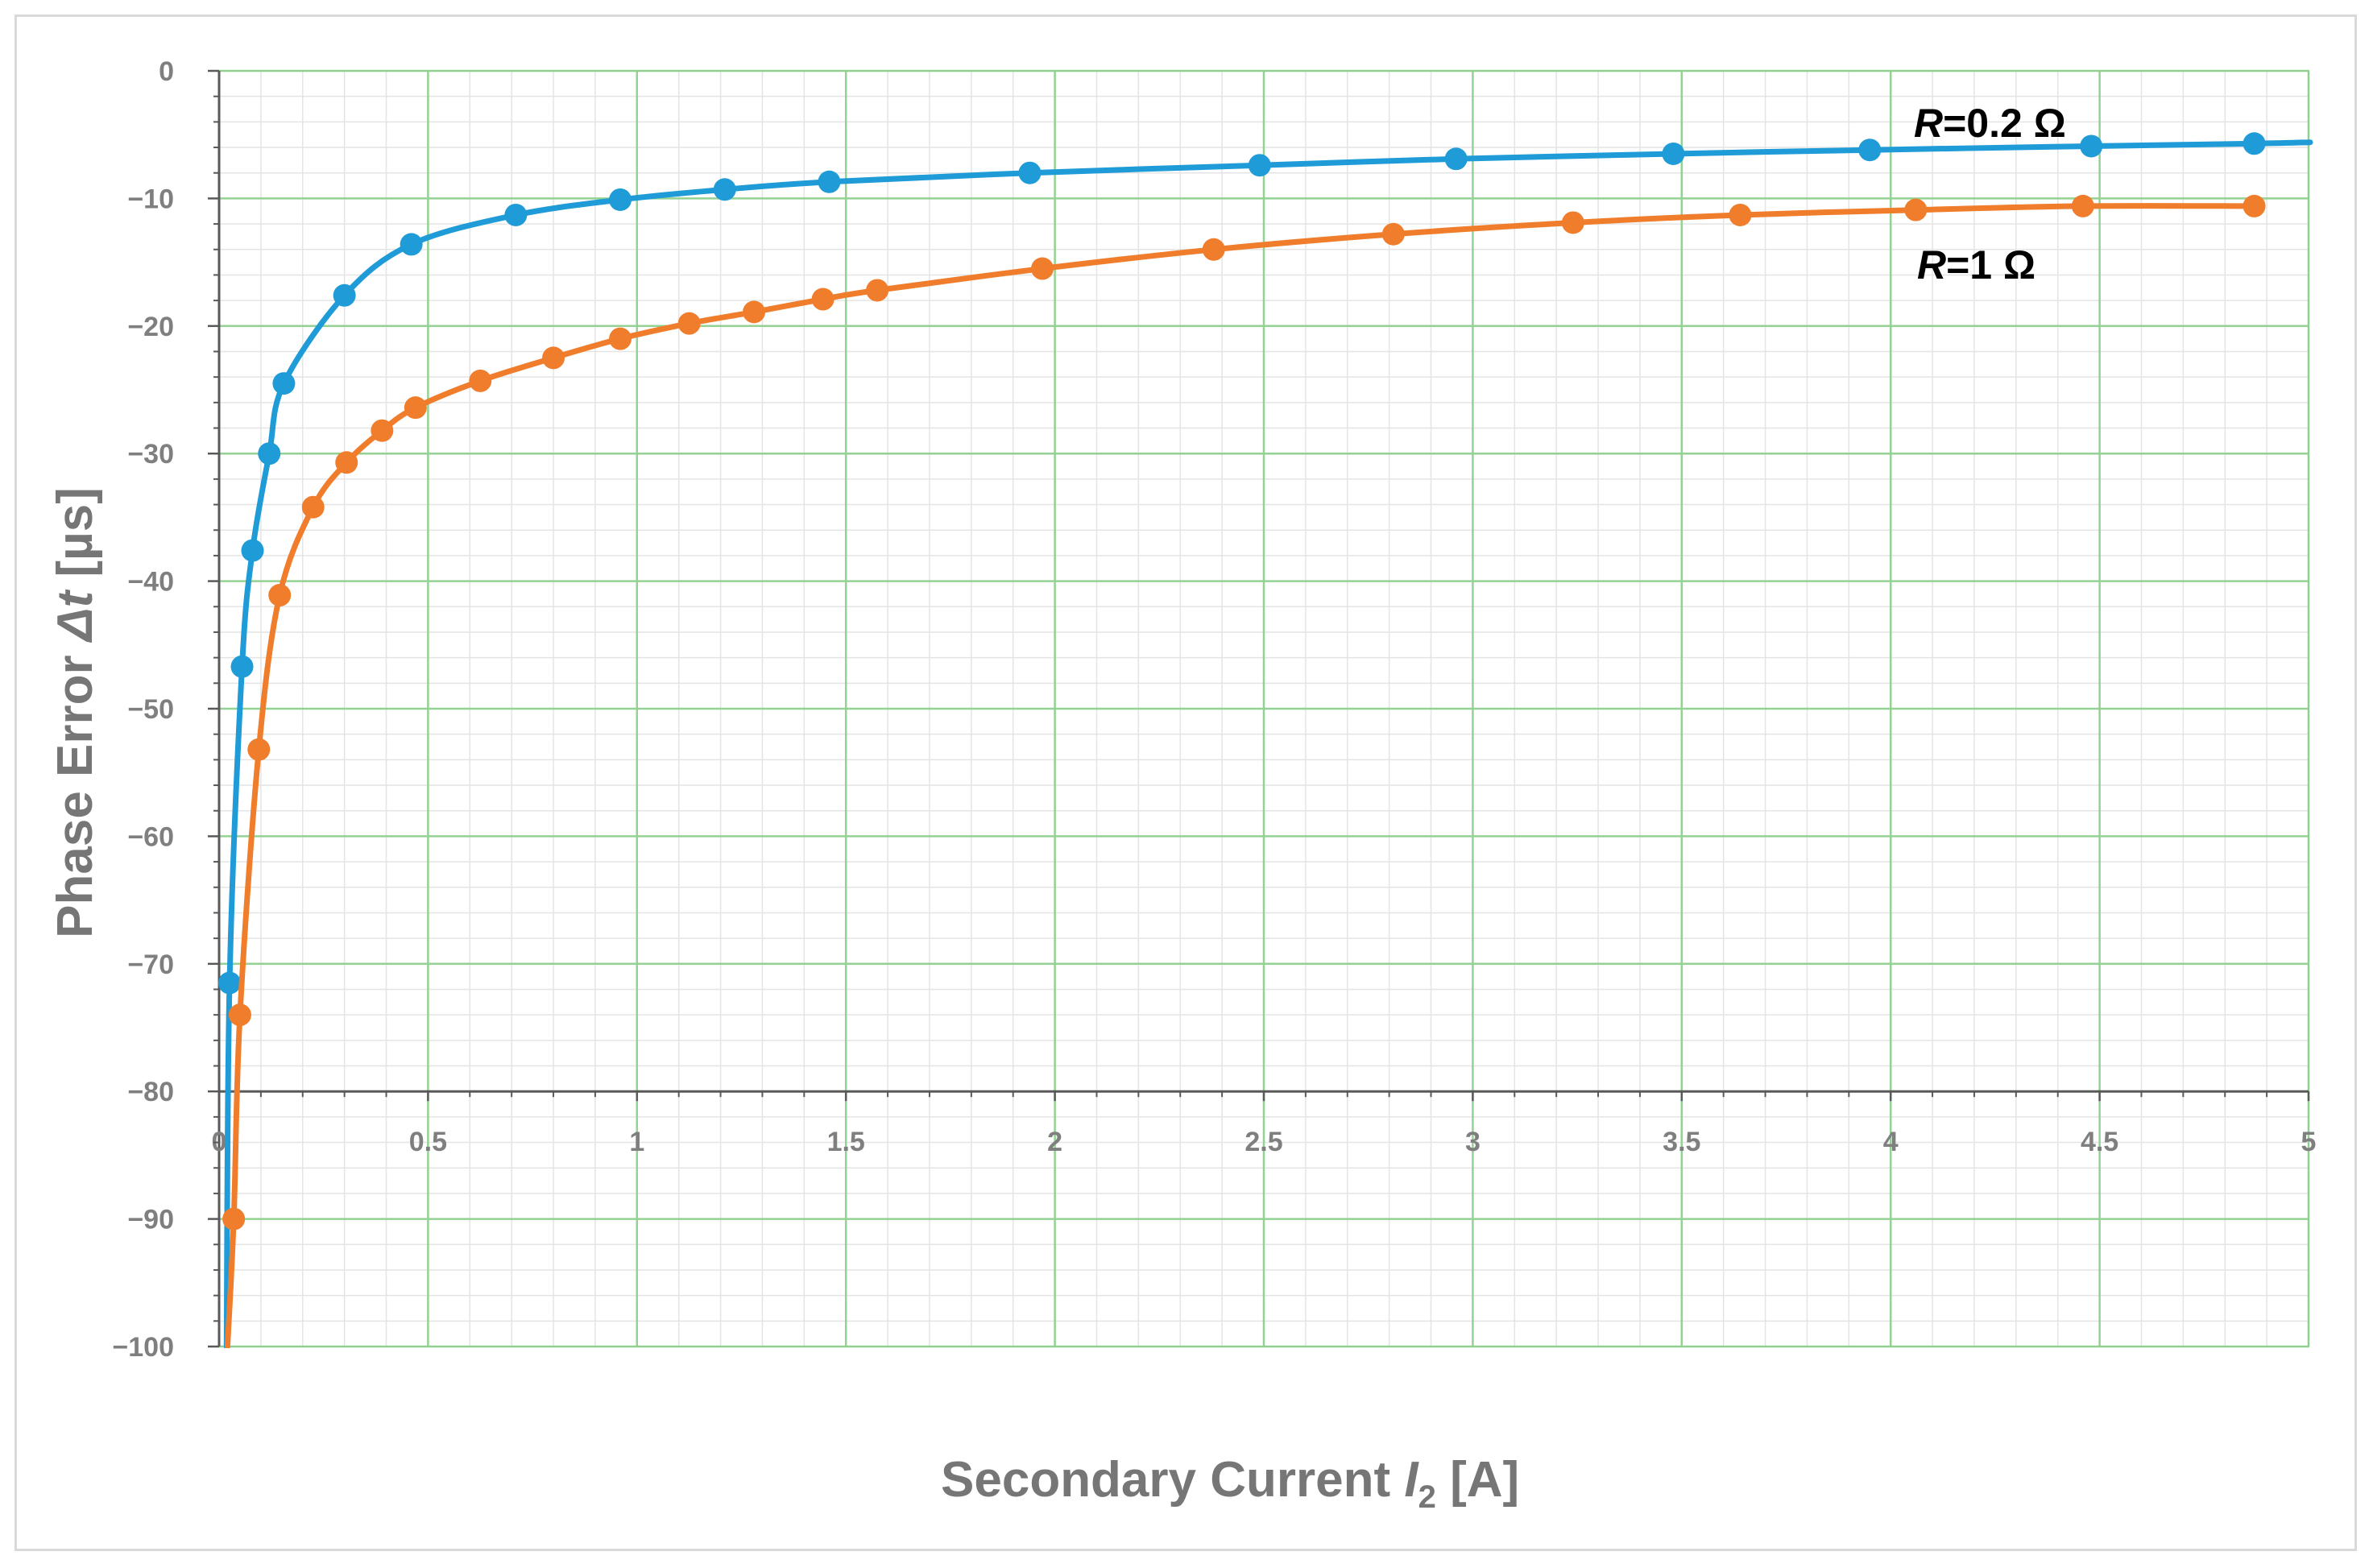  I want to click on x-tick-label: 2.5, so click(1263, 1142).